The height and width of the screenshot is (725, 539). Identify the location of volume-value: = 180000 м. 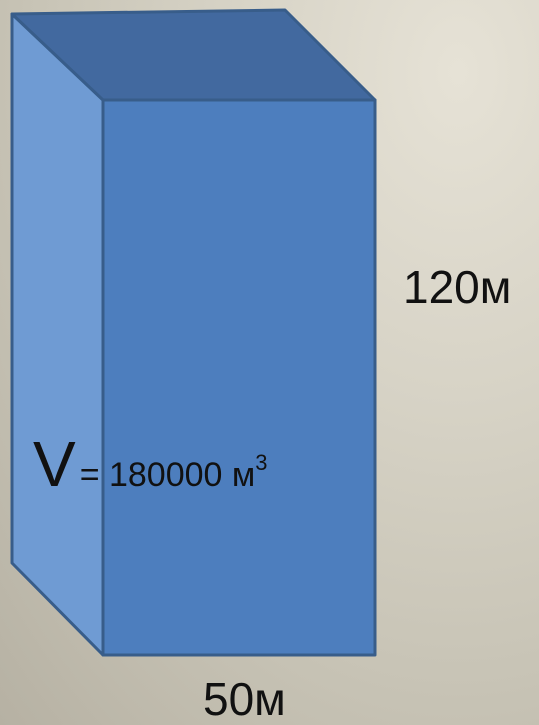
(167, 475).